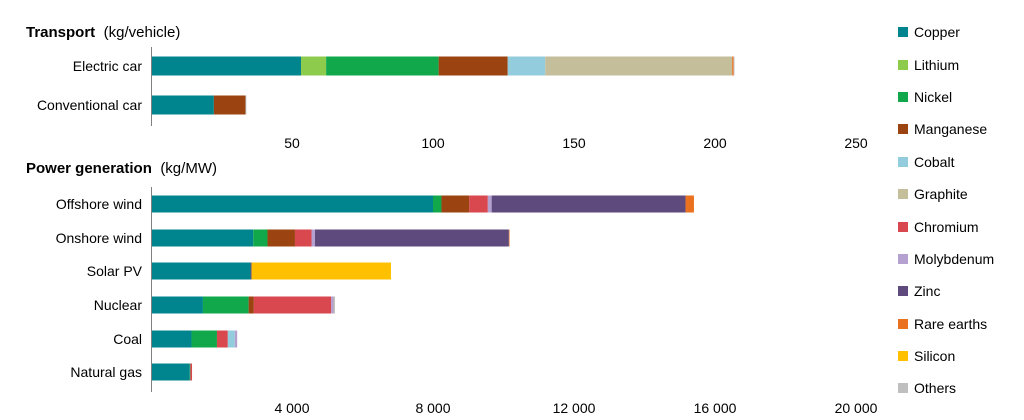  What do you see at coordinates (412, 238) in the screenshot?
I see `bar-onshore-wind-zinc` at bounding box center [412, 238].